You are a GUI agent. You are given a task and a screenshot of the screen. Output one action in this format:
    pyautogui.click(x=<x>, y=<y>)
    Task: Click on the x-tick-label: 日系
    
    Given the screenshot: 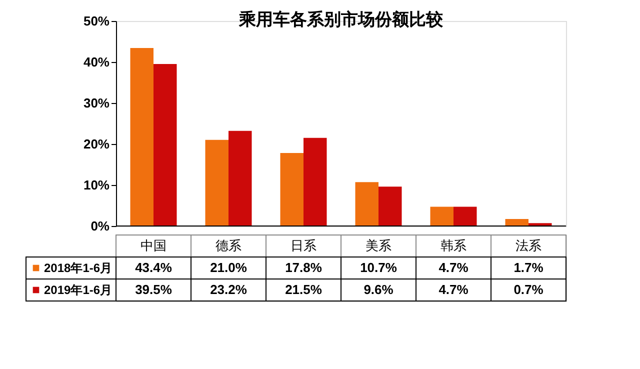 What is the action you would take?
    pyautogui.click(x=303, y=245)
    